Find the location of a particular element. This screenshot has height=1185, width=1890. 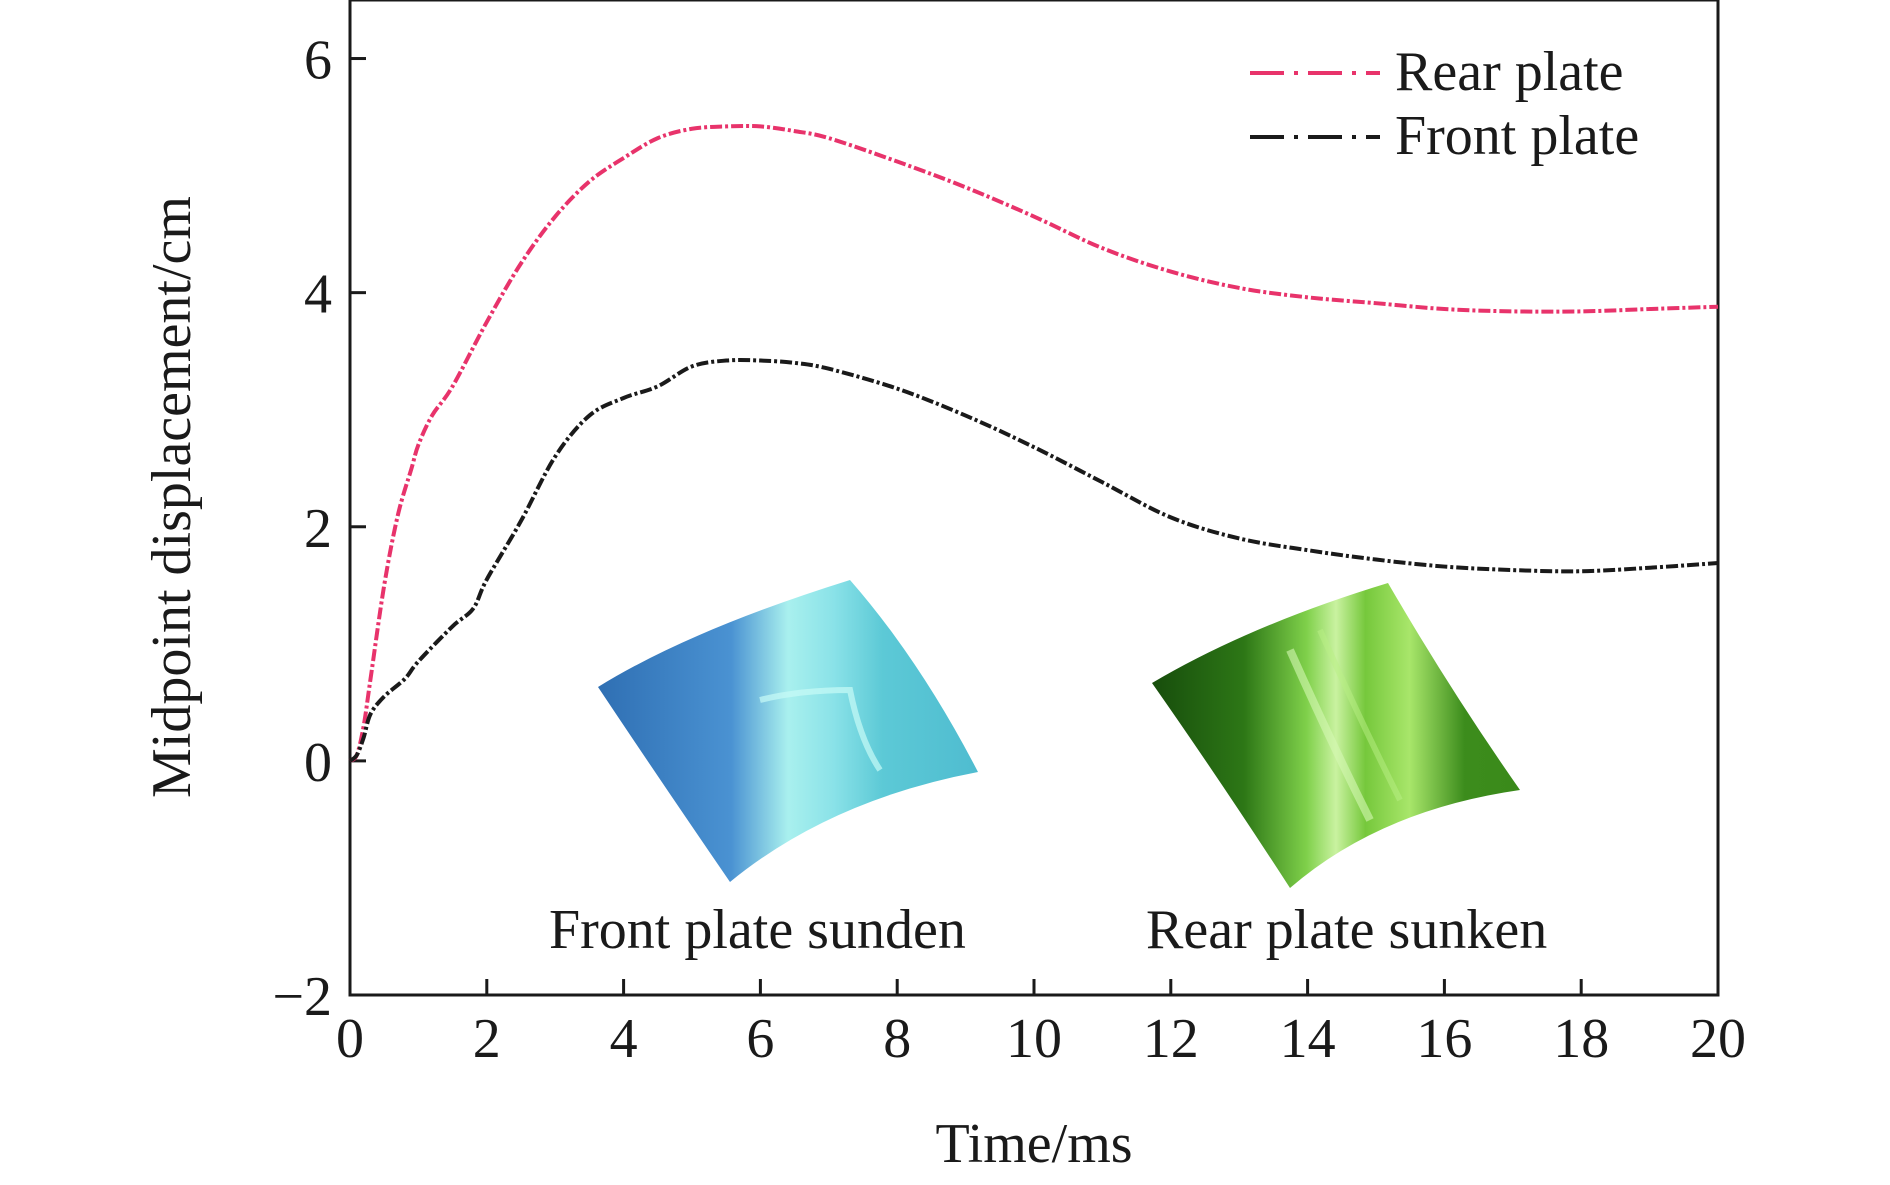

legend-label-front-plate: Front plate is located at coordinates (1517, 136).